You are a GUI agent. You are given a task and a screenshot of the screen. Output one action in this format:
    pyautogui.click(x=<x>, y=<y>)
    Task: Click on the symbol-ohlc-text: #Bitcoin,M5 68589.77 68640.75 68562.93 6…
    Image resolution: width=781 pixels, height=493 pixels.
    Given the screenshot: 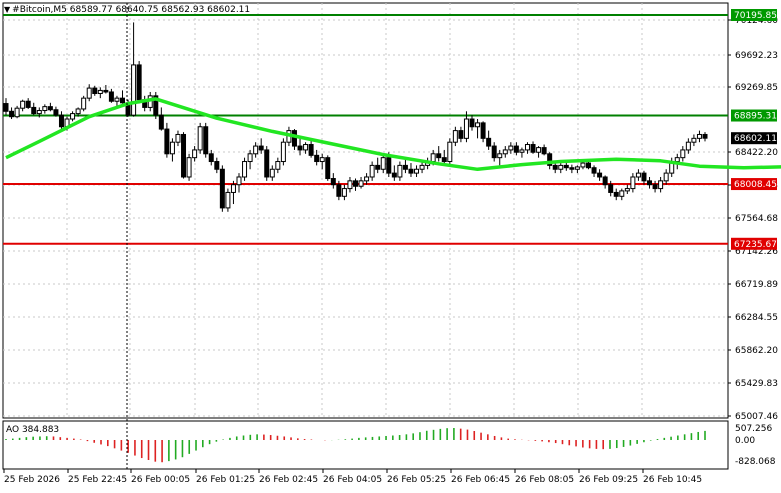 What is the action you would take?
    pyautogui.click(x=131, y=10)
    